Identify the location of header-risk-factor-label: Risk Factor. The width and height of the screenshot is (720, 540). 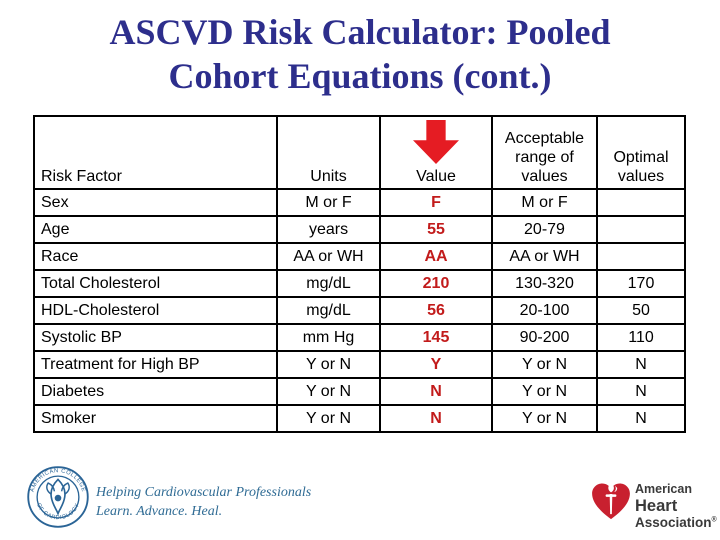
(81, 176).